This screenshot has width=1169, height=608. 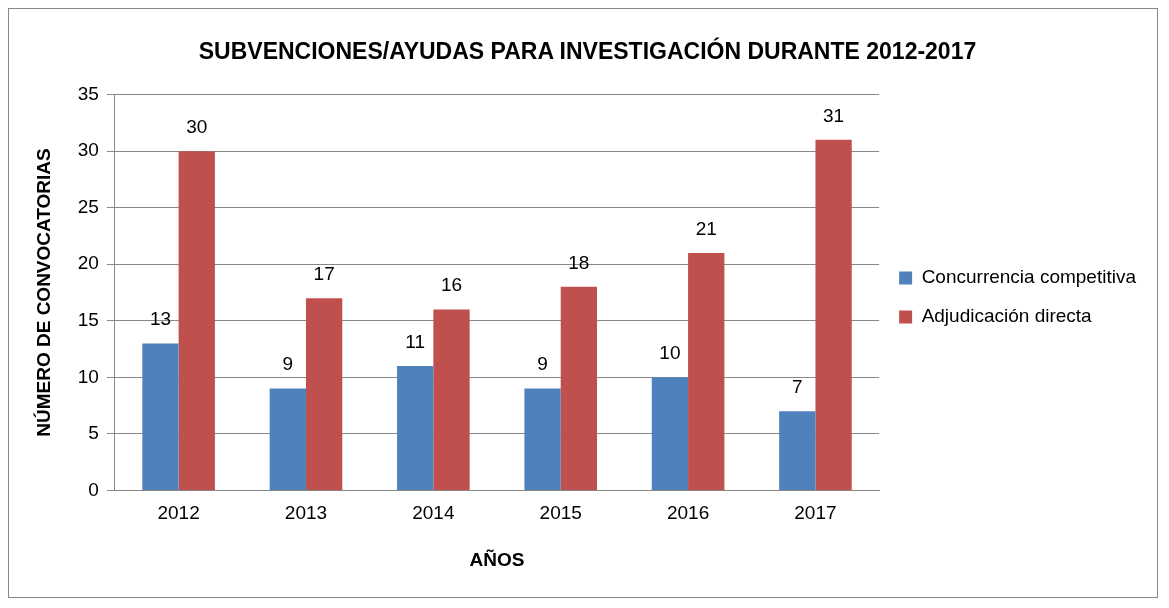 I want to click on x-tick-label: 2016, so click(x=688, y=513).